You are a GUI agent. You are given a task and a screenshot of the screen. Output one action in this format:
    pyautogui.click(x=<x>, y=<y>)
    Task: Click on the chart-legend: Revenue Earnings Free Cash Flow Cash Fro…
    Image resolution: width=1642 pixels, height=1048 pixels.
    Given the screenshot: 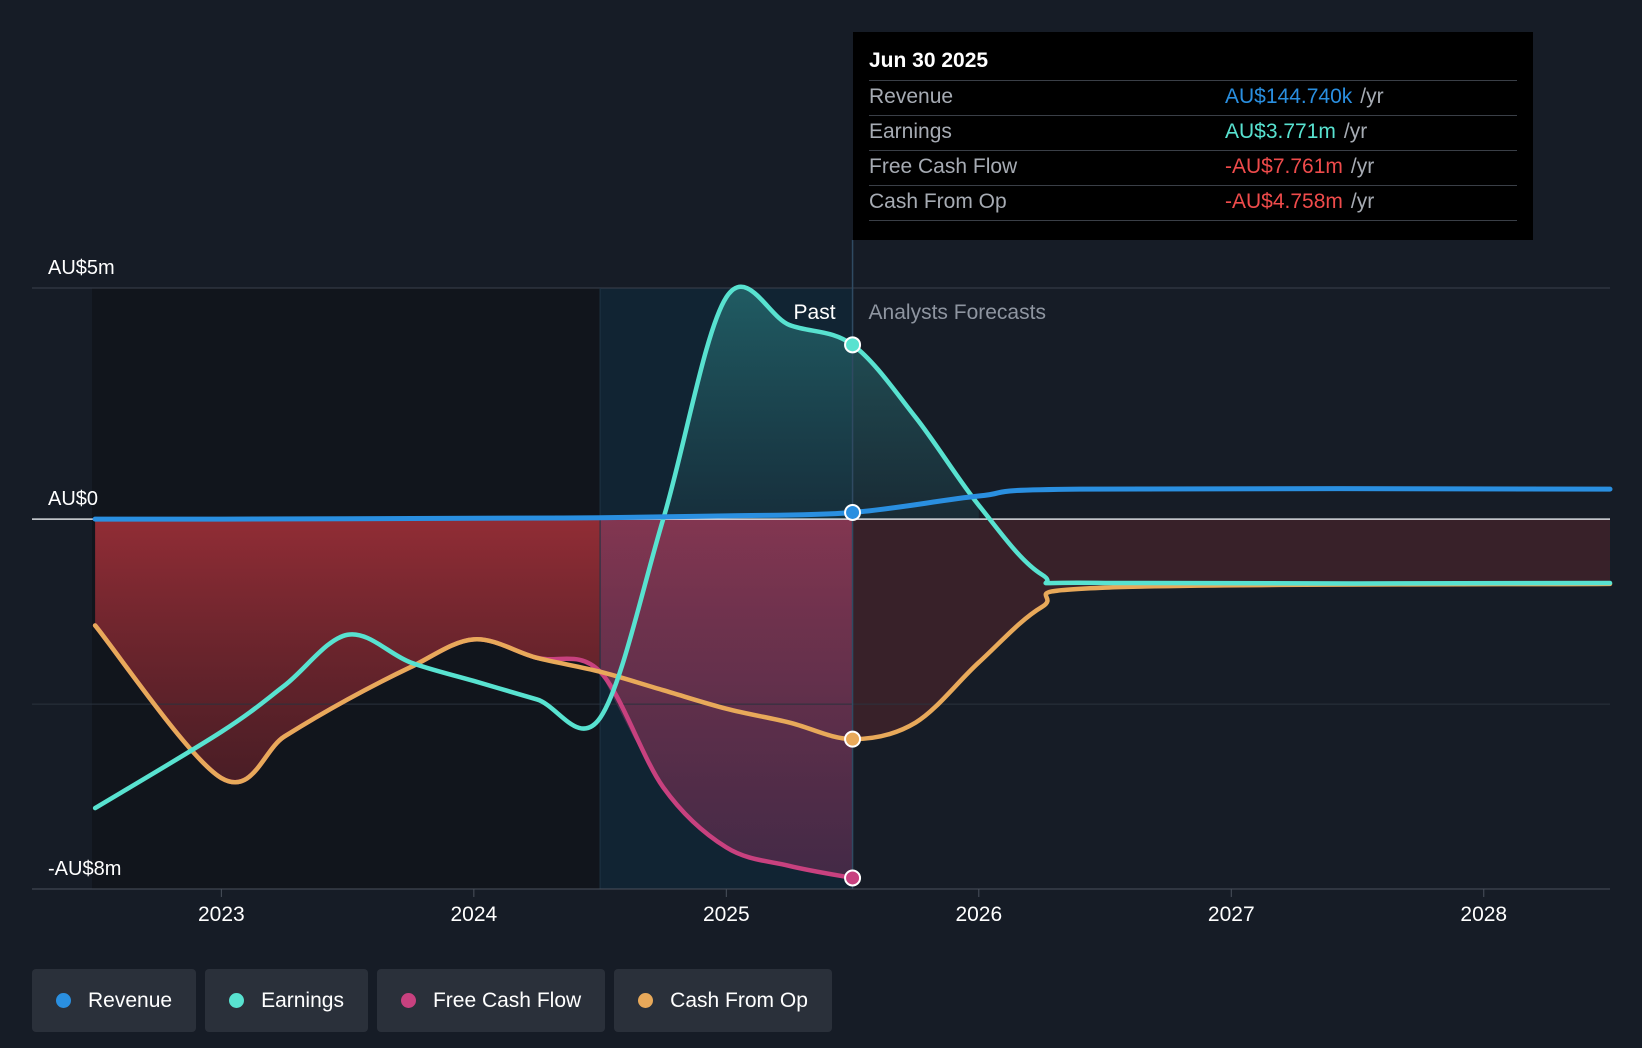 What is the action you would take?
    pyautogui.click(x=432, y=1000)
    